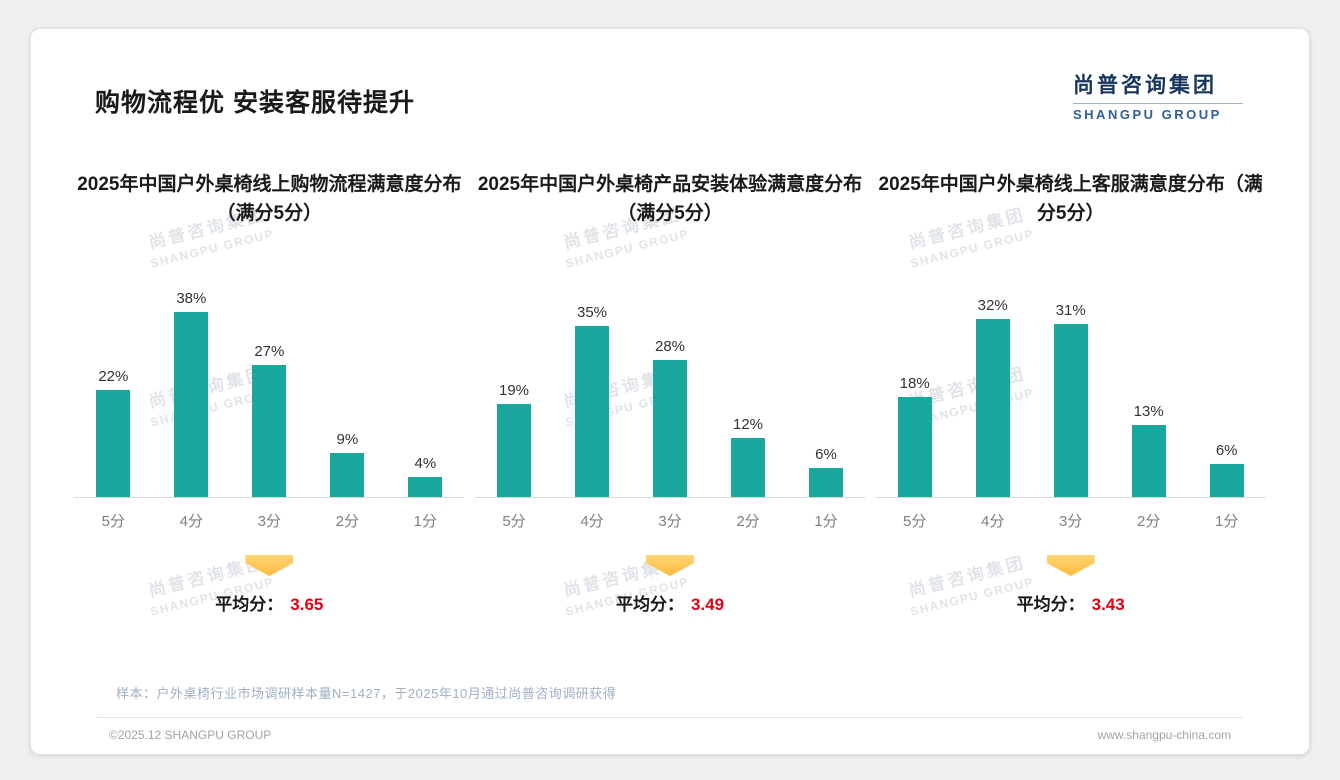  I want to click on bar-group: 22%, so click(113, 432).